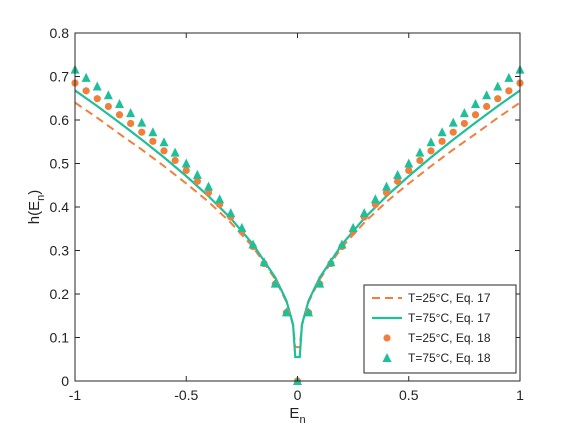  I want to click on legend-label: T=25°C, Eq. 18, so click(449, 338).